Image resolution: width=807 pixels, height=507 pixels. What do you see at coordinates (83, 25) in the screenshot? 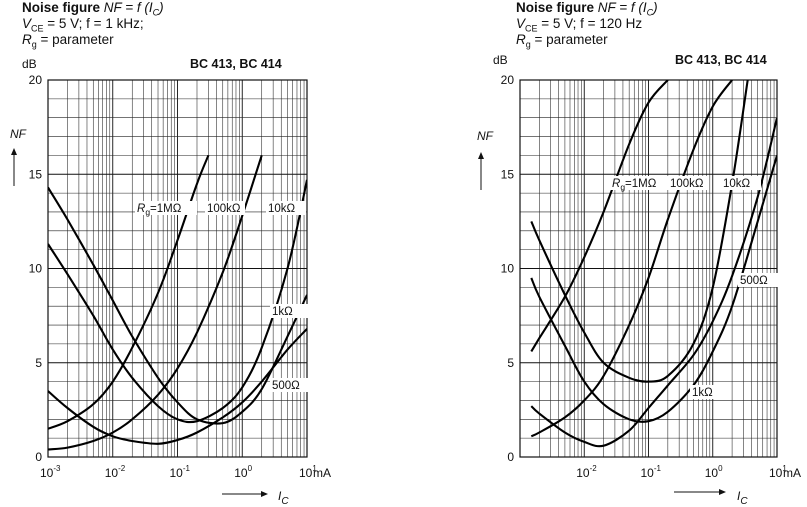
I see `chart-condition-line: VCE = 5 V; f = 1 kHz;` at bounding box center [83, 25].